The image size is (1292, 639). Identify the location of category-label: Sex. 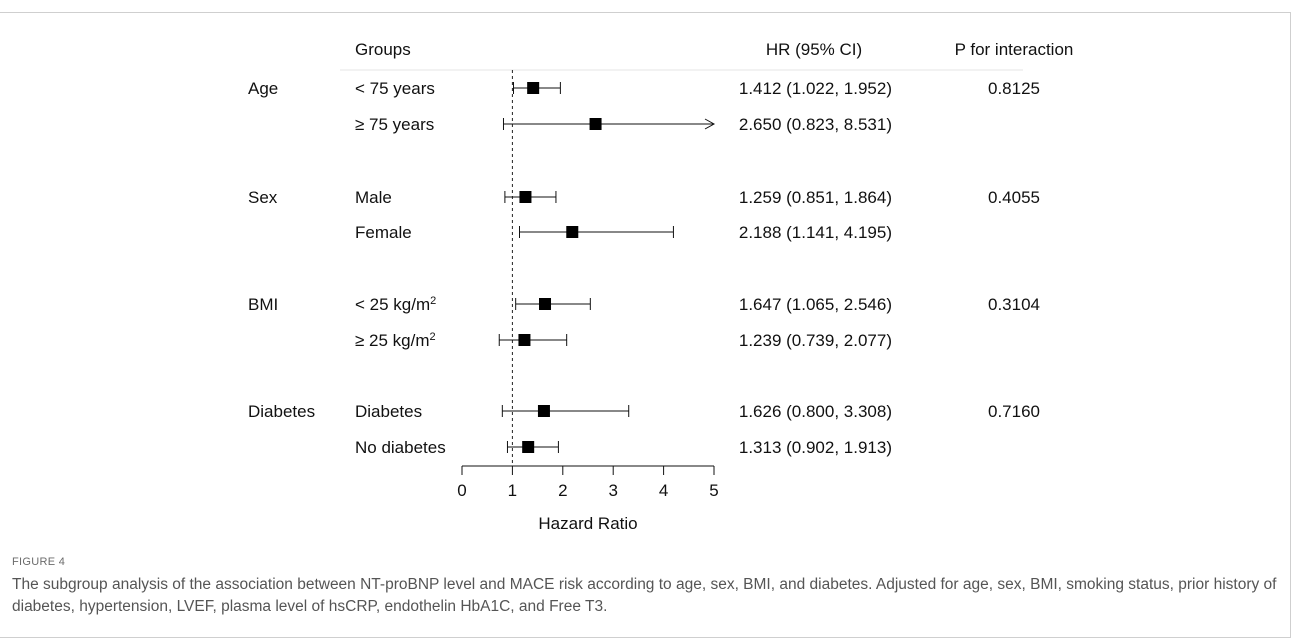
(263, 197).